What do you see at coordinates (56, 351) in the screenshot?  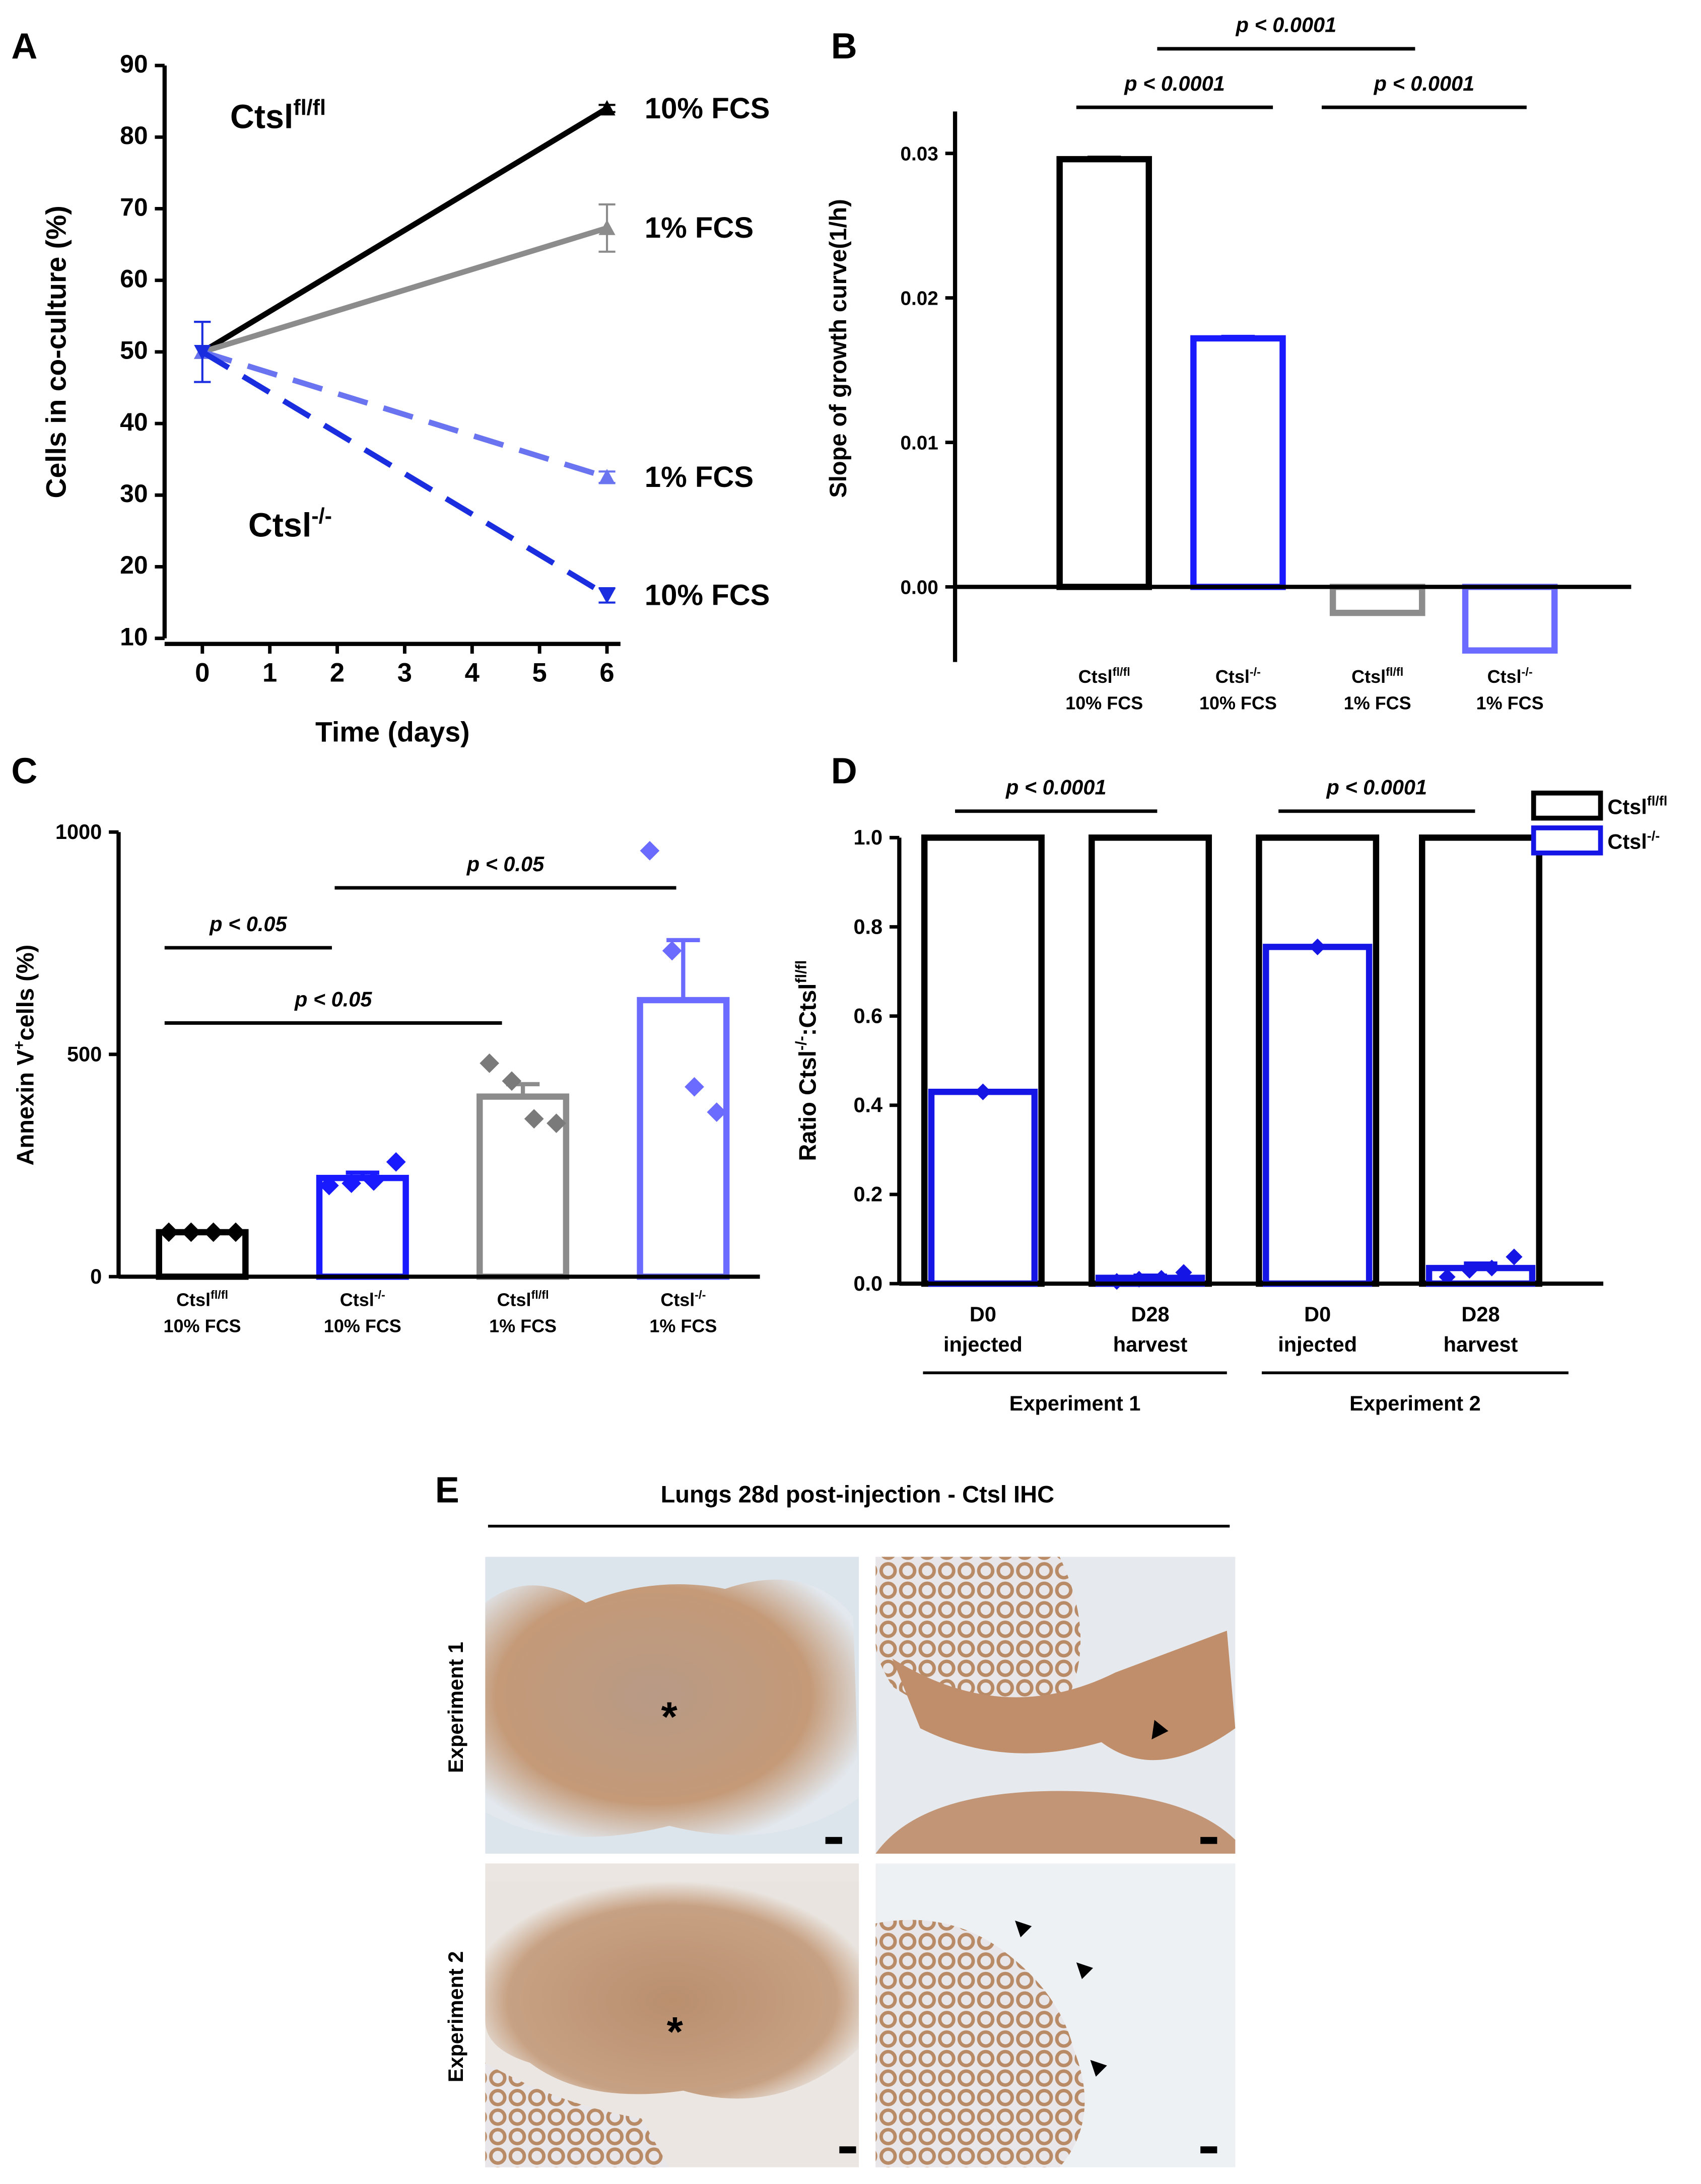 I see `y-axis-label: Cells in co-culture (%)` at bounding box center [56, 351].